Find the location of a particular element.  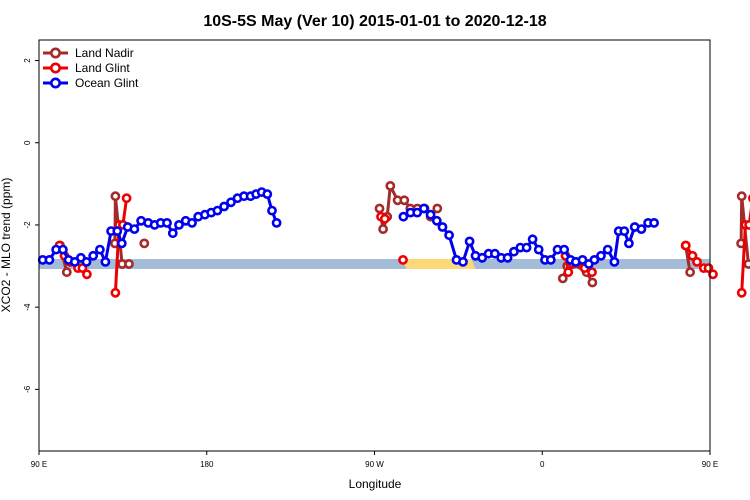

legend-item-0: Land Nadir is located at coordinates (88, 53).